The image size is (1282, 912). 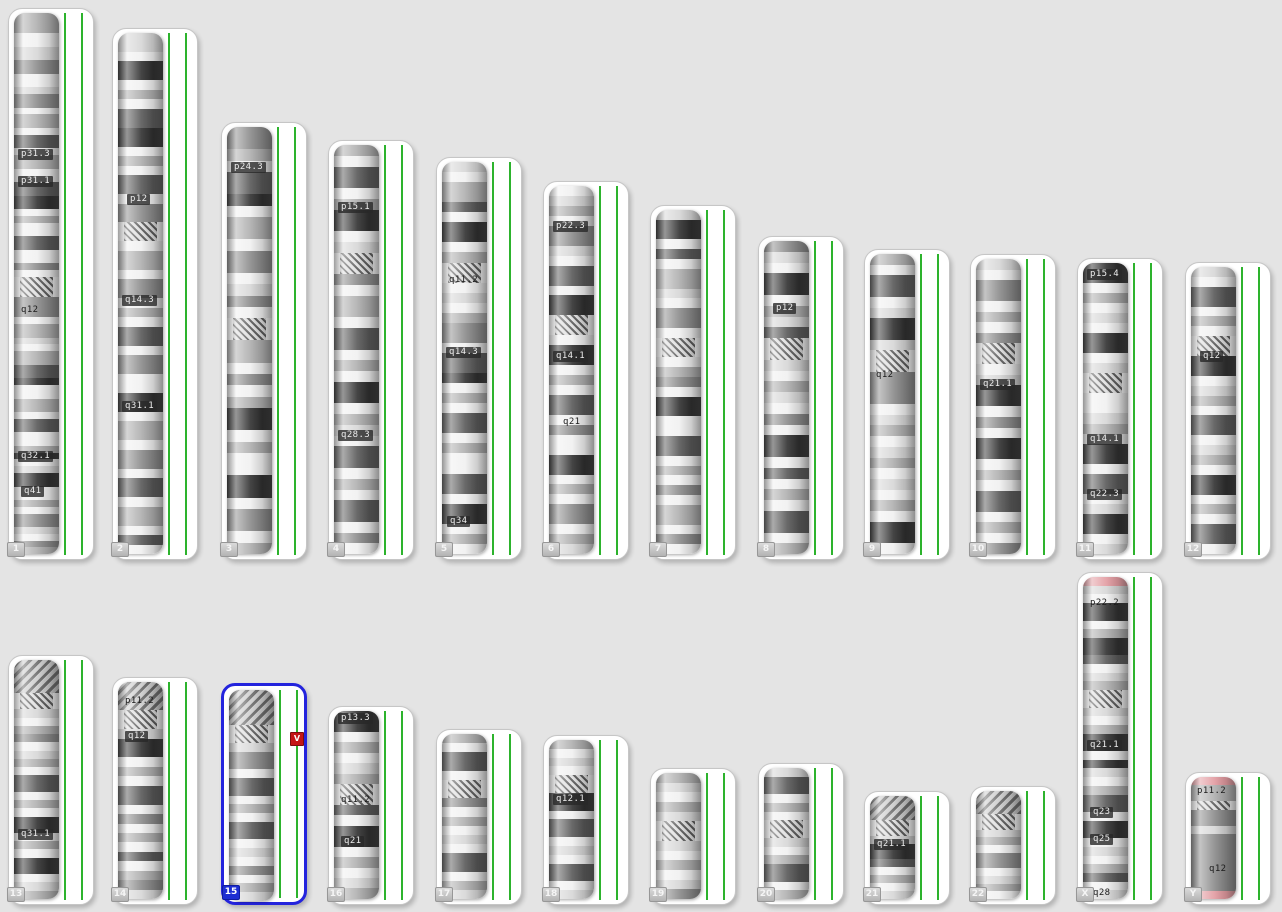 I want to click on chromosome-card-X: p22.2 q21.1 q23 q25 q28 X, so click(x=1119, y=738).